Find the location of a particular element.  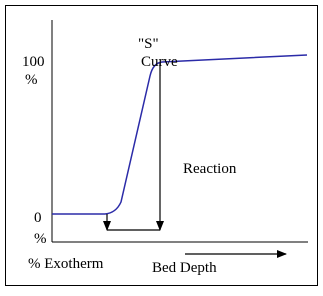

s-curve-label: Curve is located at coordinates (159, 62).